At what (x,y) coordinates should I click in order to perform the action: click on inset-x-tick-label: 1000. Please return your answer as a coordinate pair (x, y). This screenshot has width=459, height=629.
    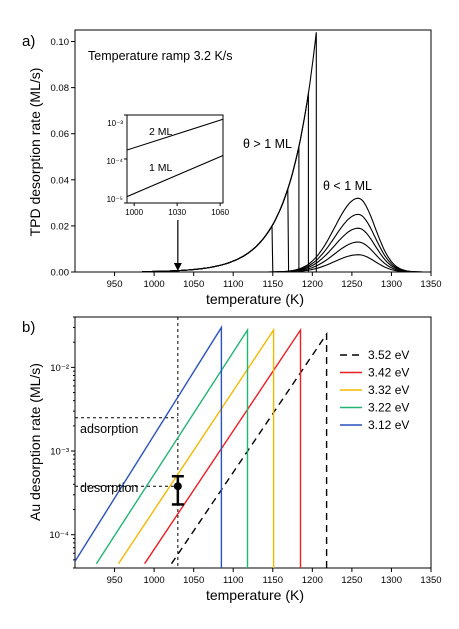
    Looking at the image, I should click on (134, 212).